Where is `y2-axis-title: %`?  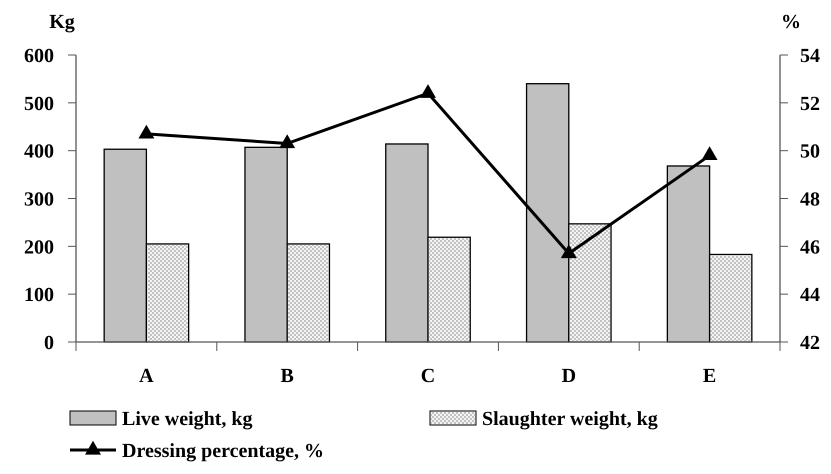
y2-axis-title: % is located at coordinates (791, 22).